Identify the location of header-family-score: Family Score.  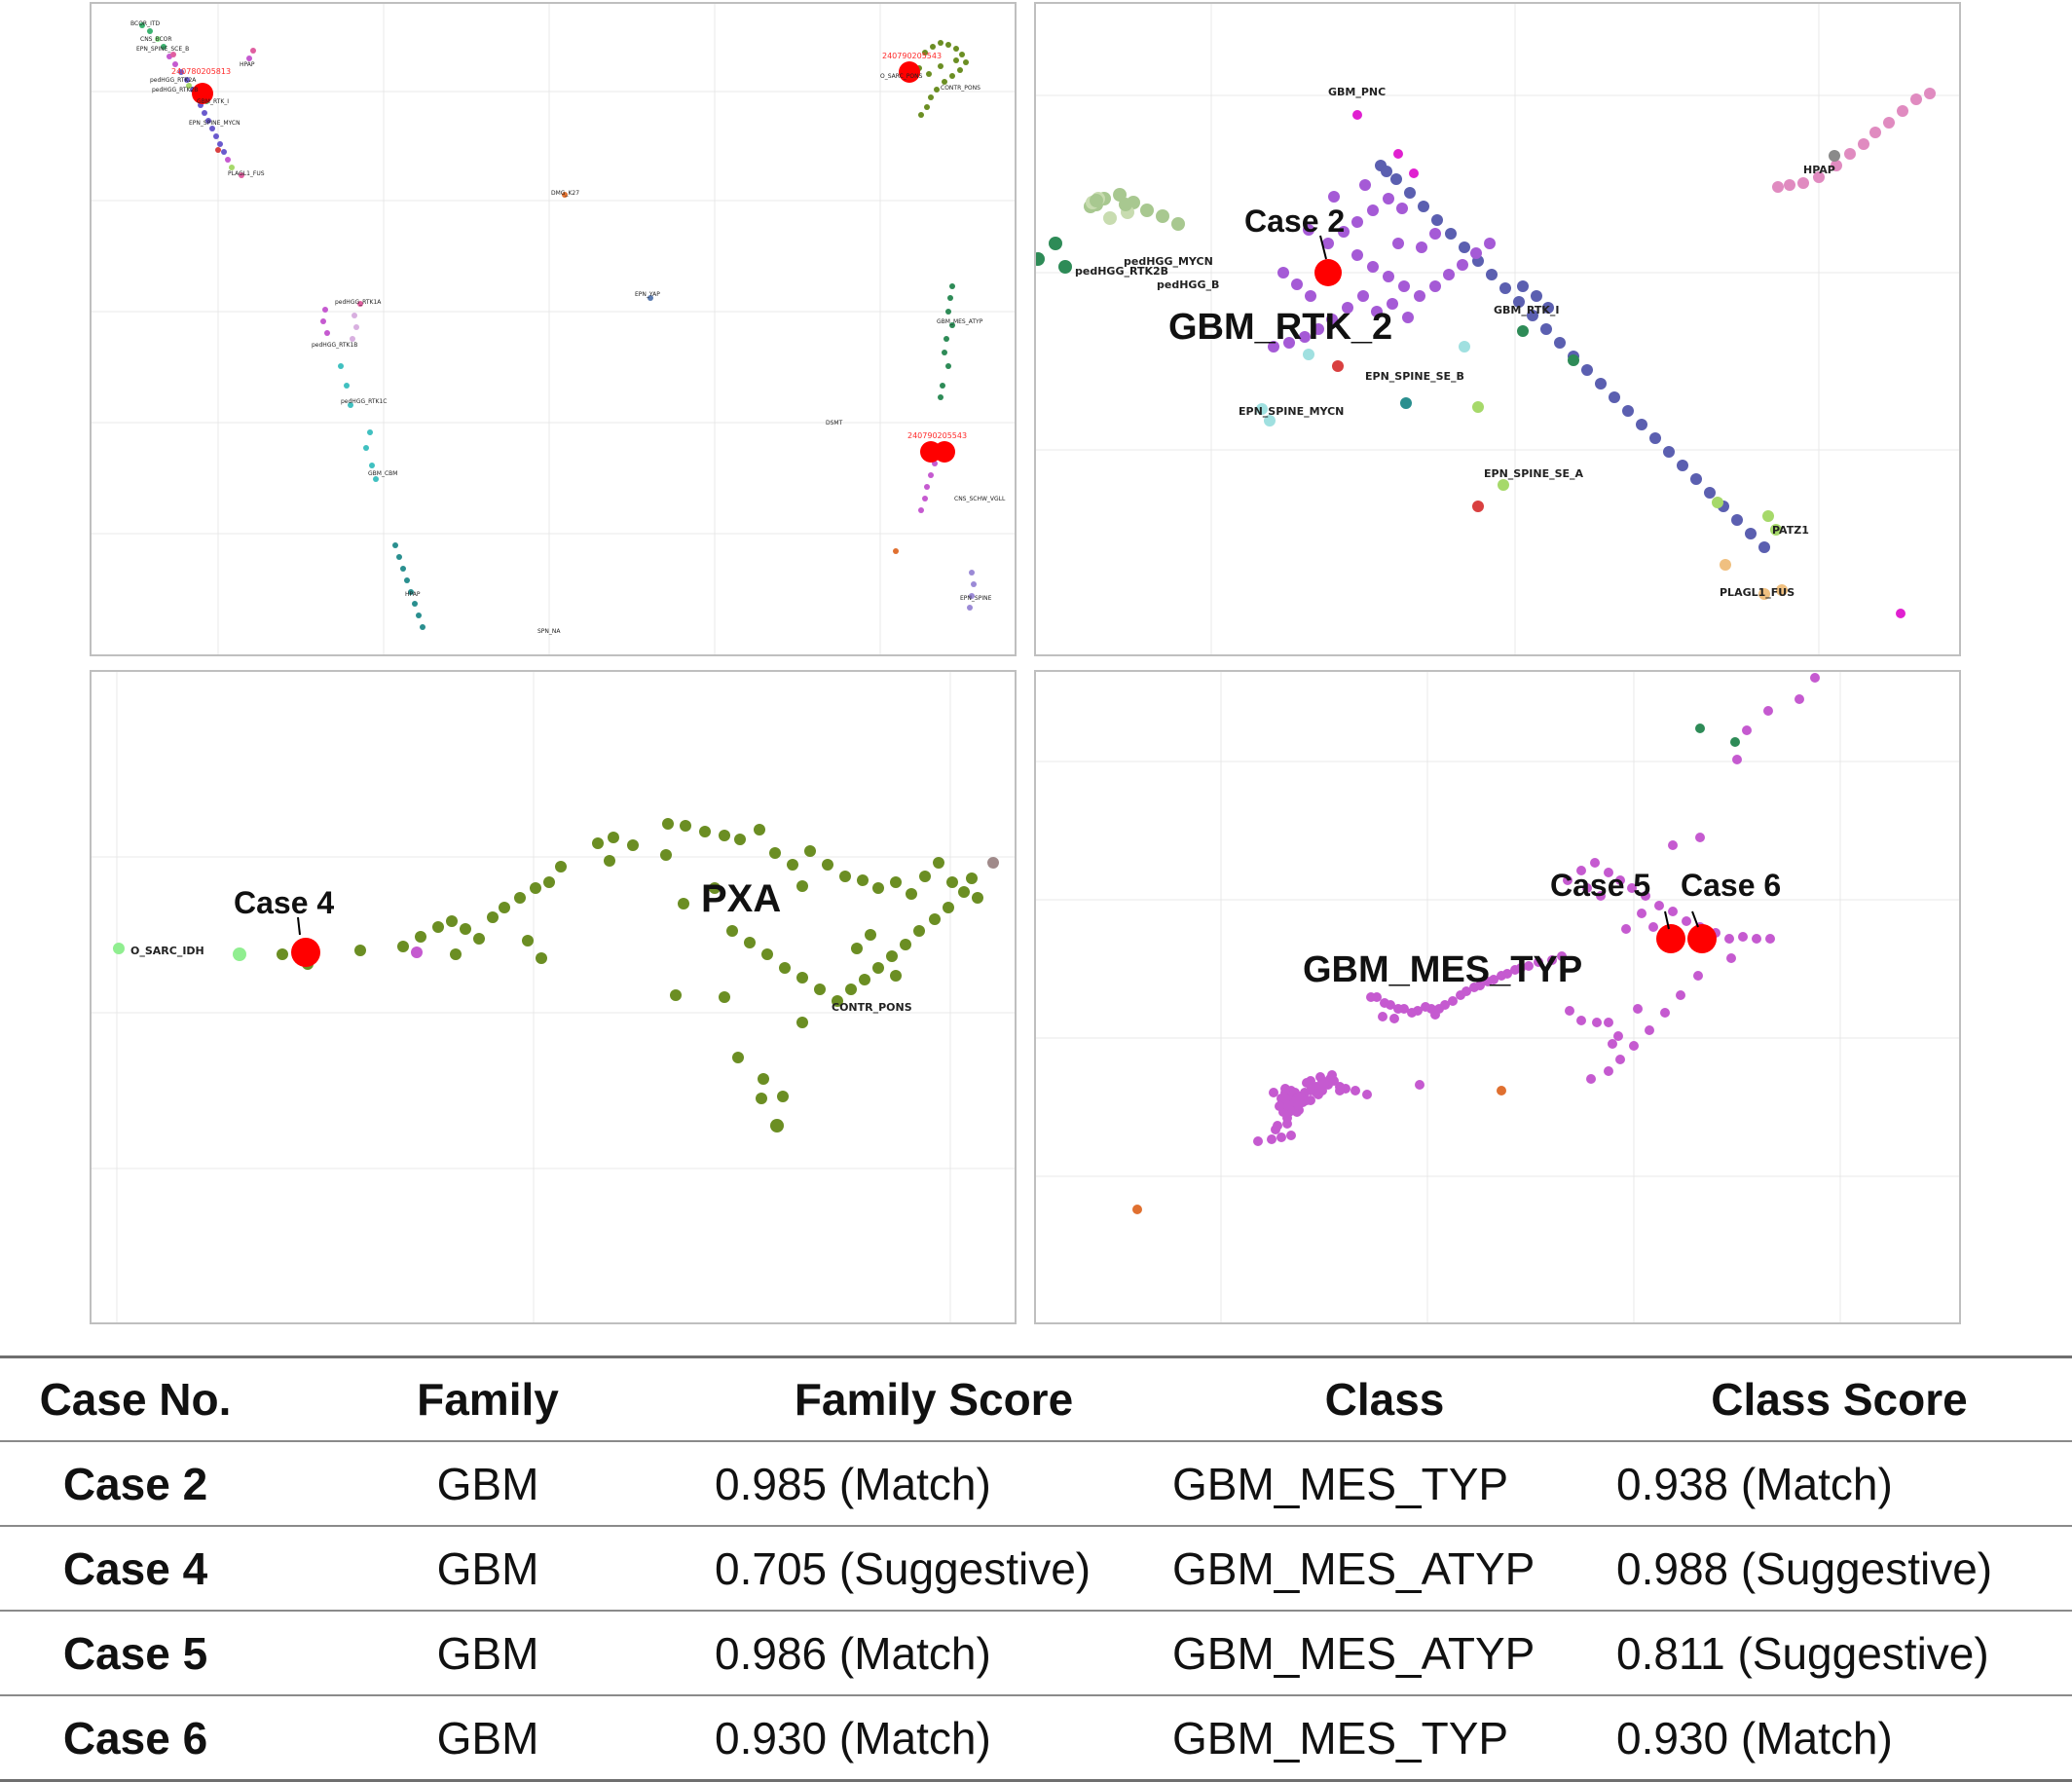
(934, 1398).